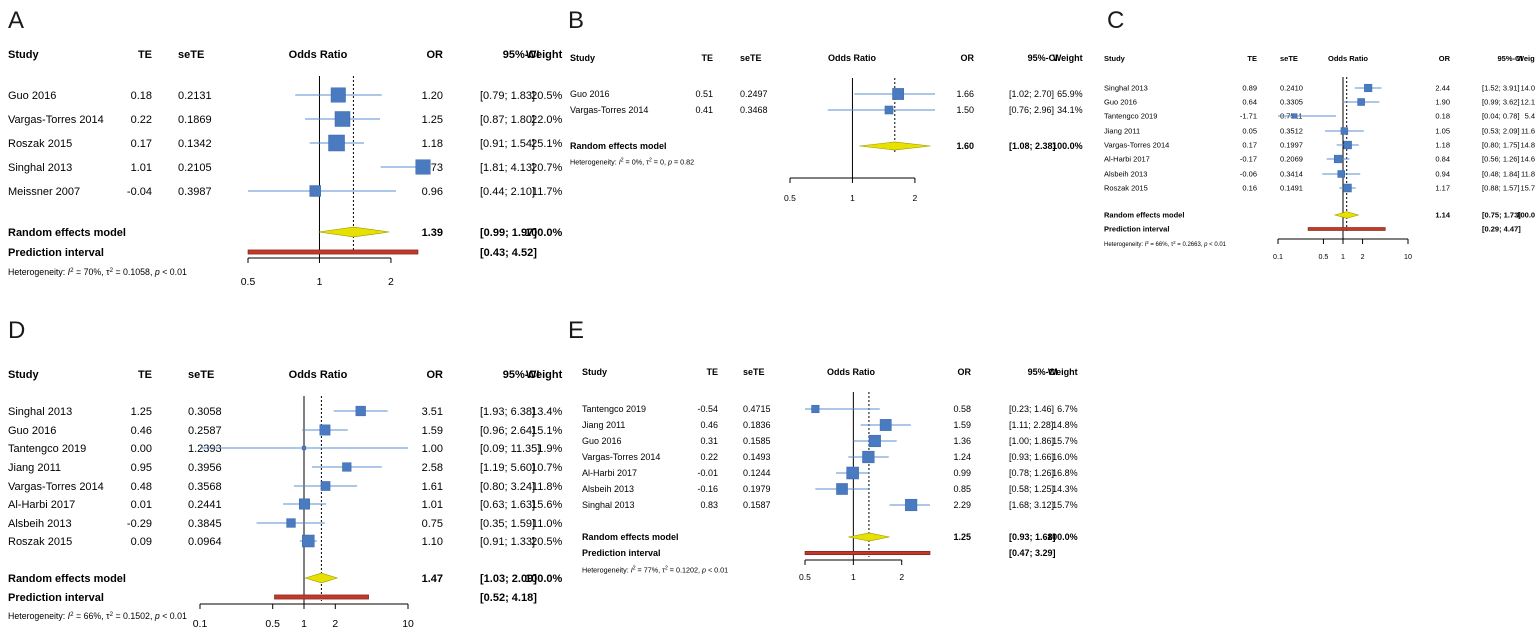 The image size is (1535, 628). I want to click on study-te: -0.06, so click(1248, 174).